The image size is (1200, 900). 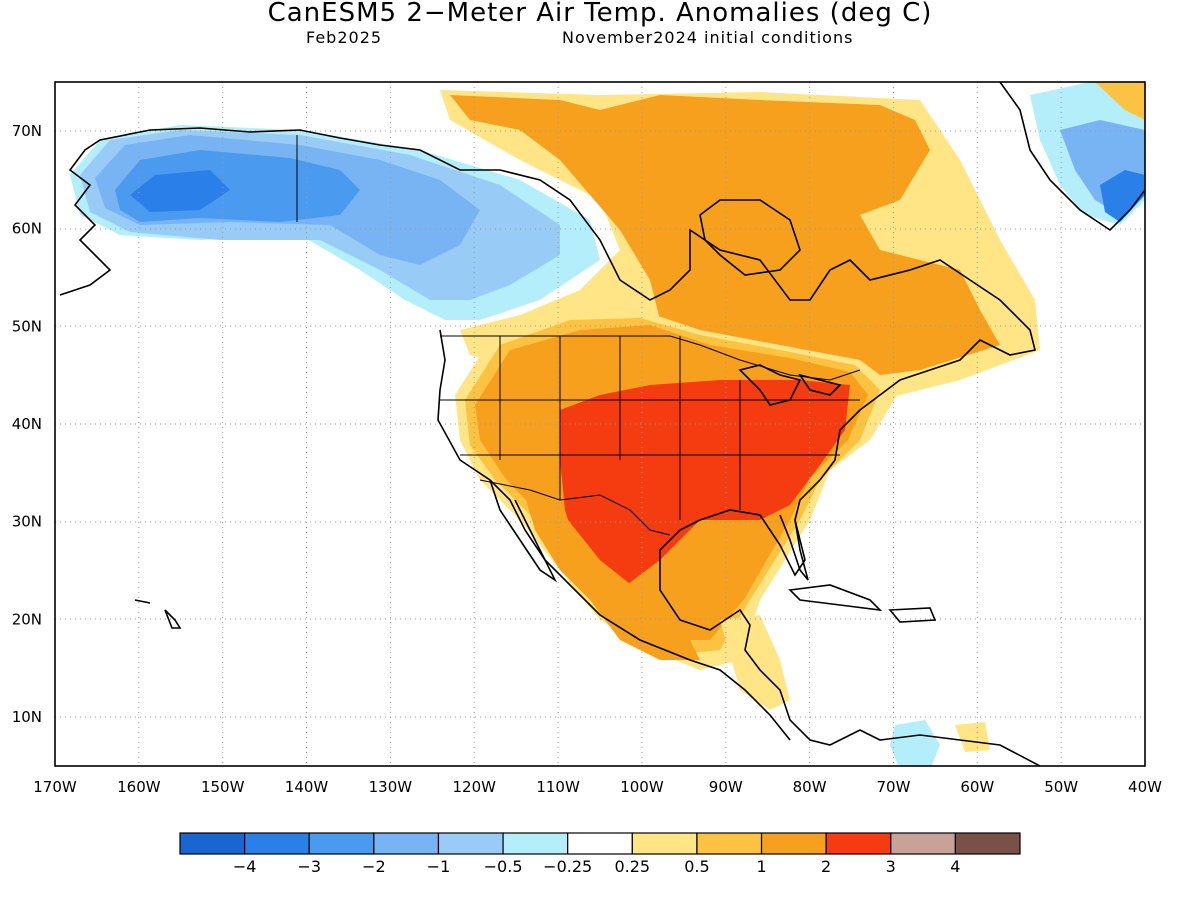 What do you see at coordinates (894, 787) in the screenshot?
I see `lon-label: 70W` at bounding box center [894, 787].